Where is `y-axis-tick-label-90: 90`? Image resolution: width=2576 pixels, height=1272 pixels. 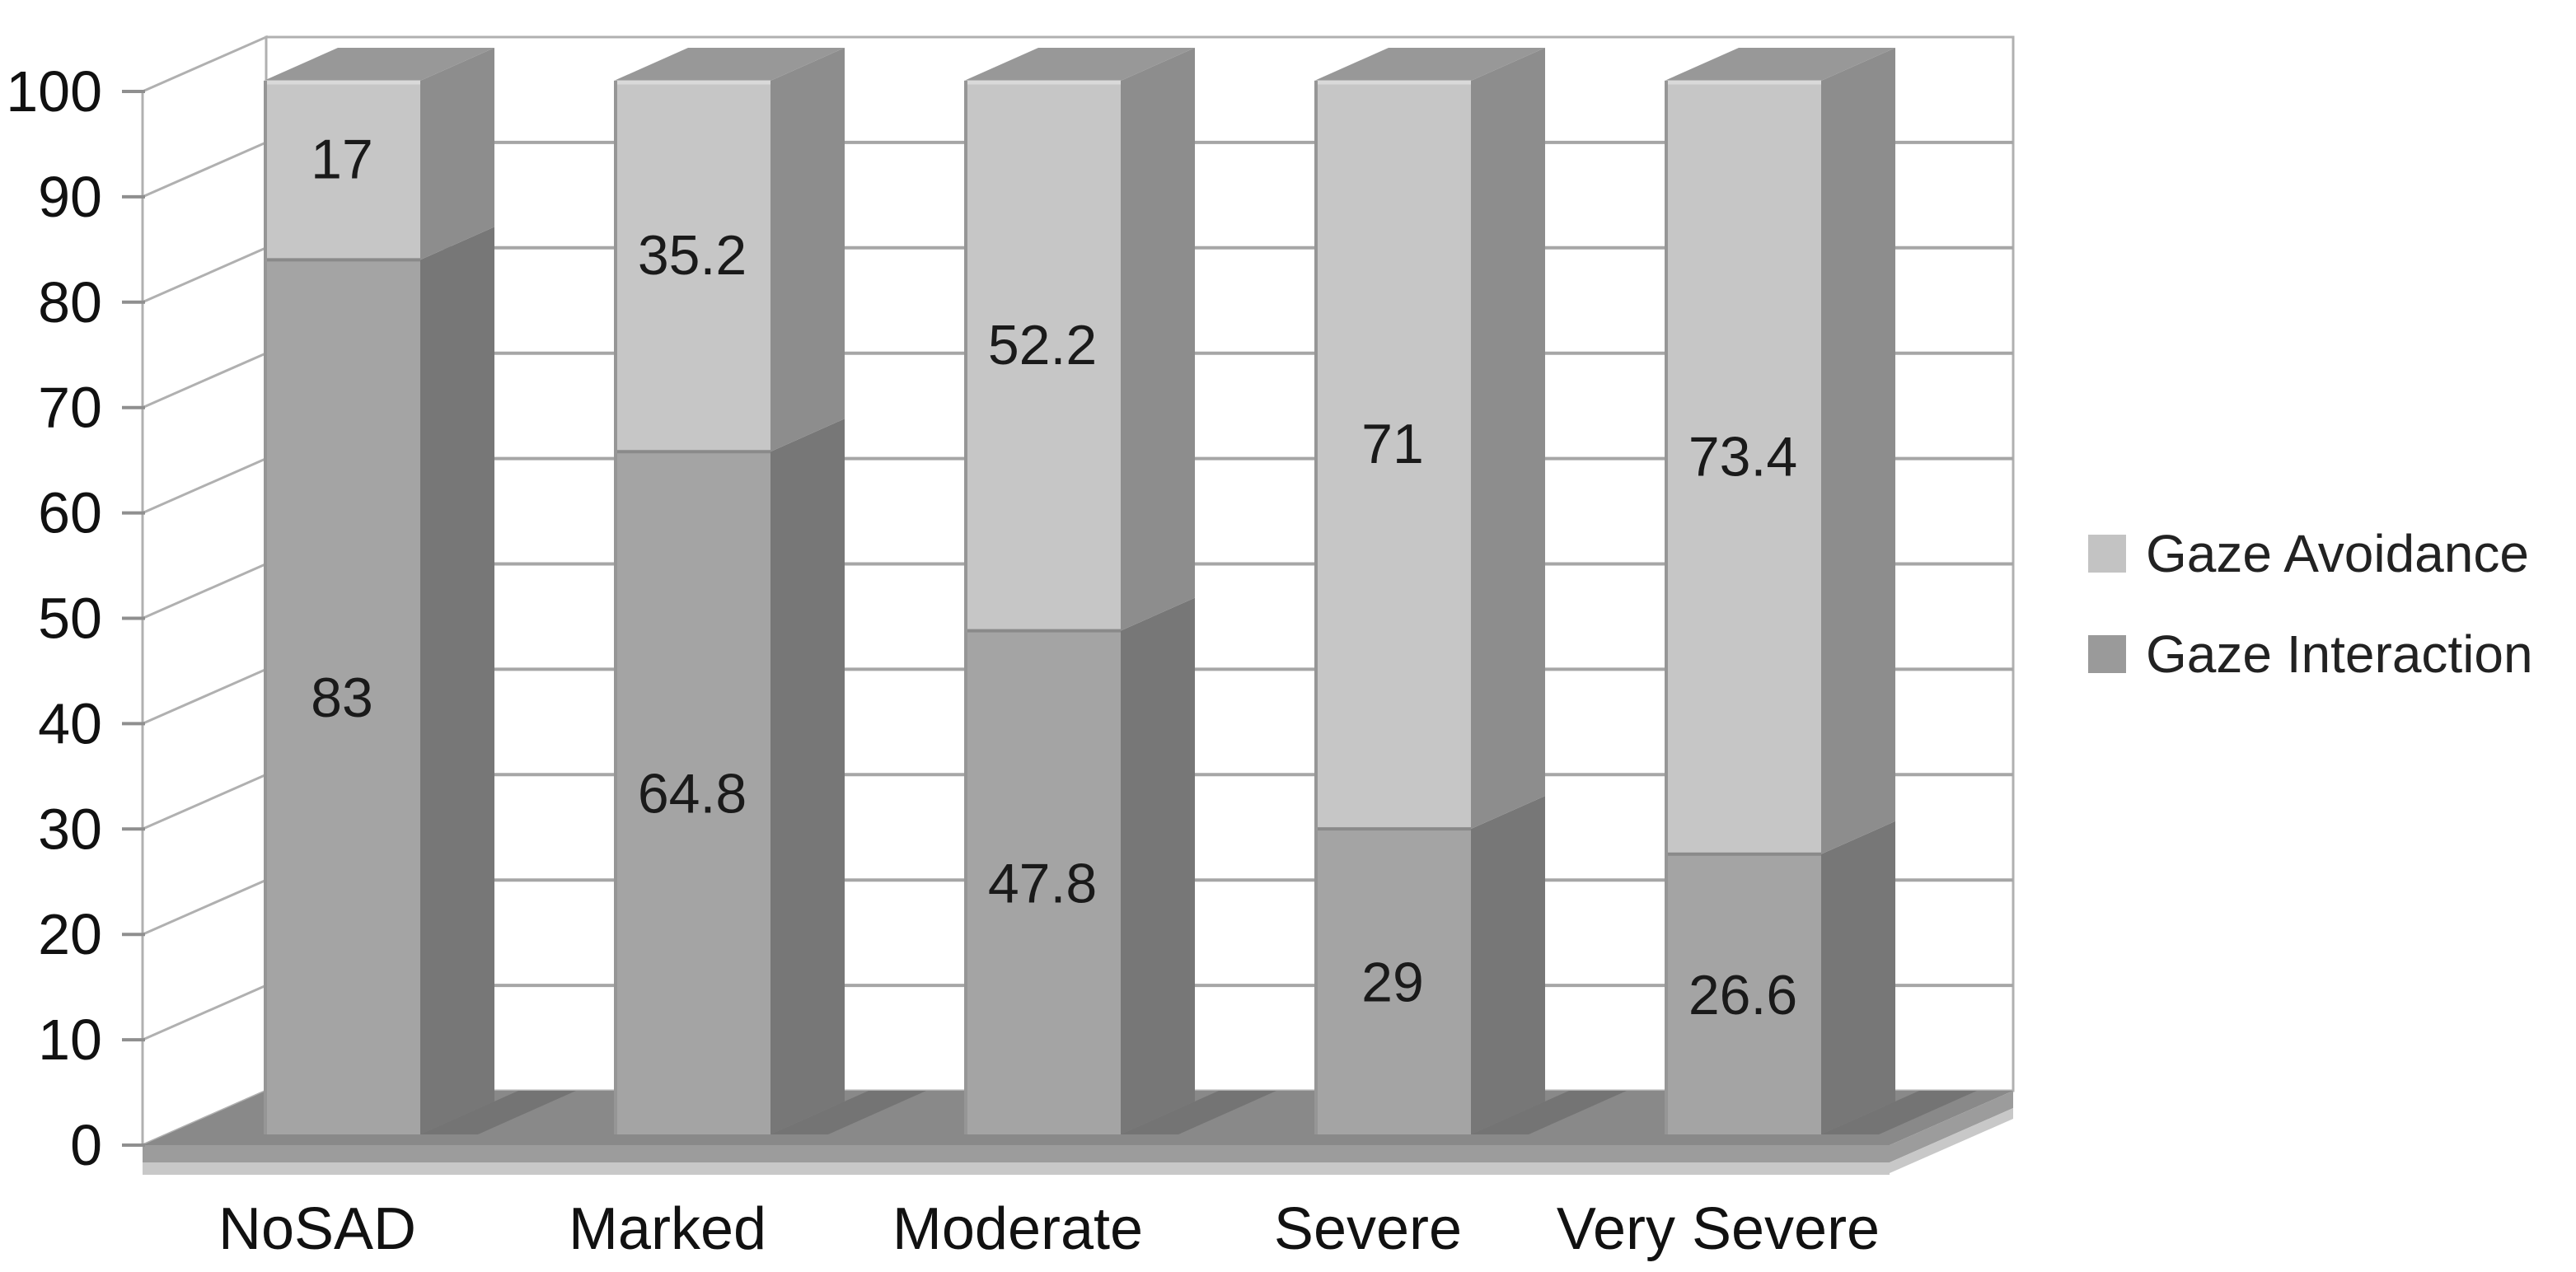
y-axis-tick-label-90: 90 is located at coordinates (70, 197).